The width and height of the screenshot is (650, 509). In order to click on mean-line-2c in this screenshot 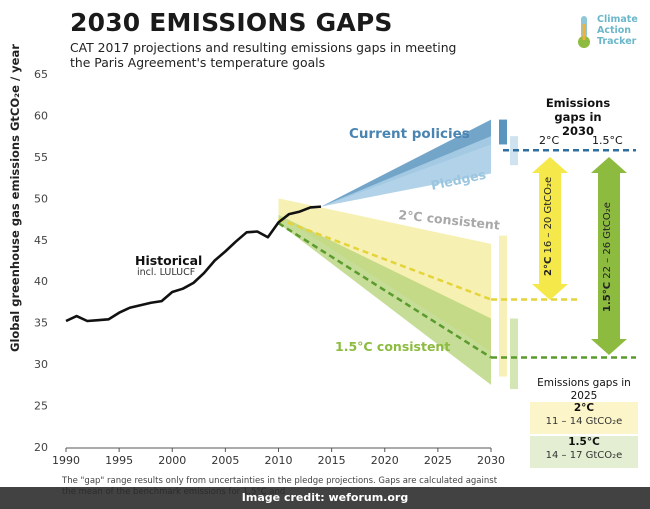, I will do `click(385, 259)`.